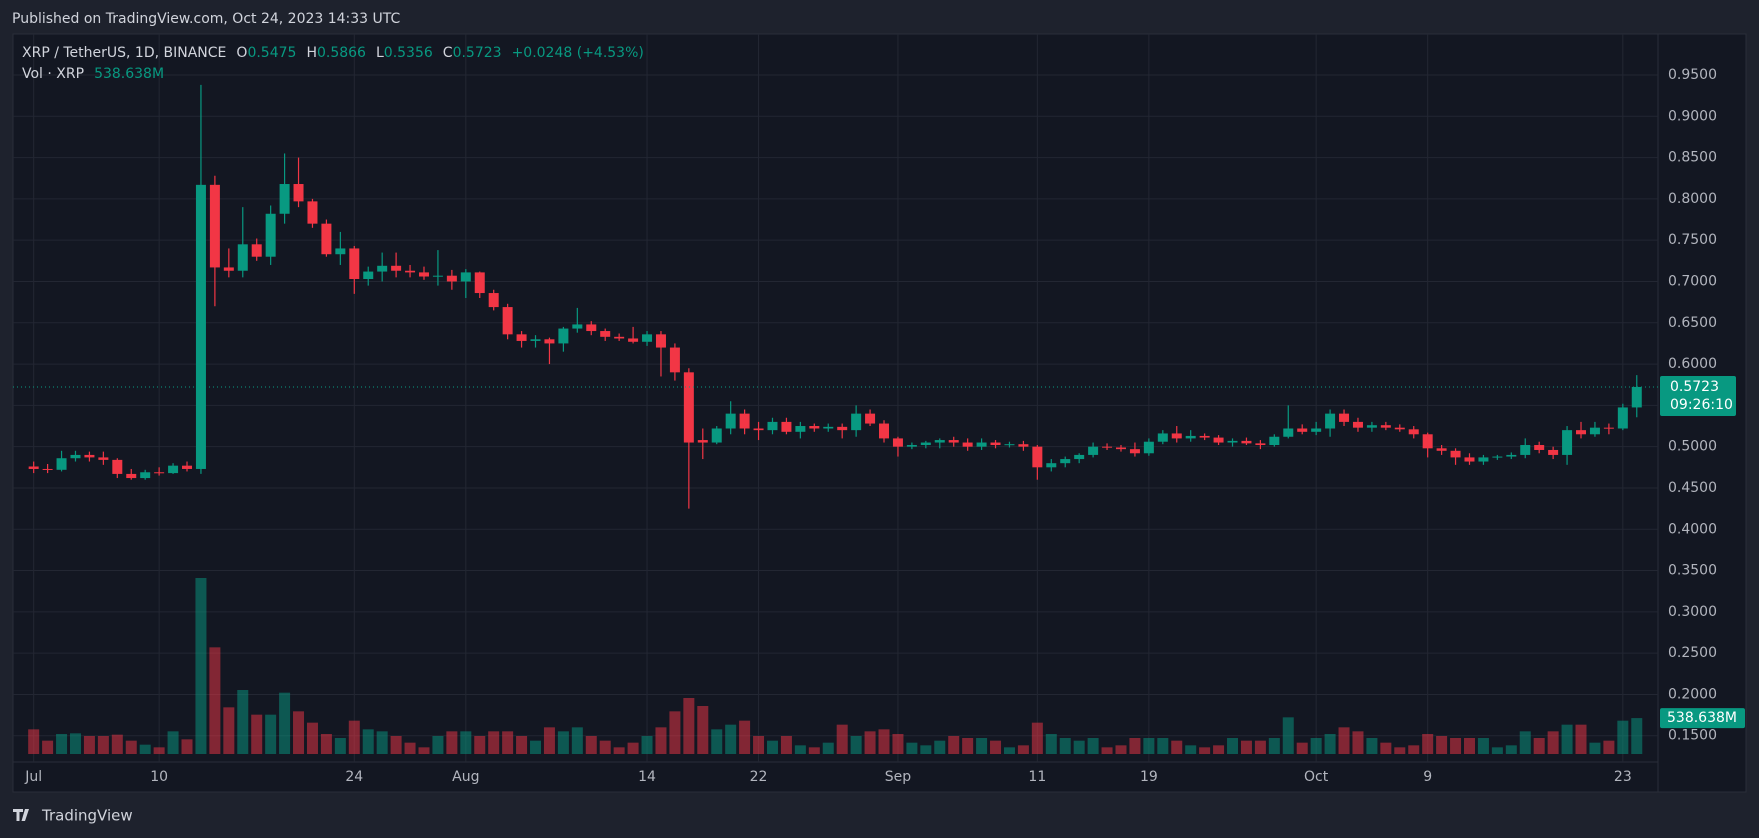 The image size is (1759, 838). I want to click on x-tick-label: 22, so click(759, 777).